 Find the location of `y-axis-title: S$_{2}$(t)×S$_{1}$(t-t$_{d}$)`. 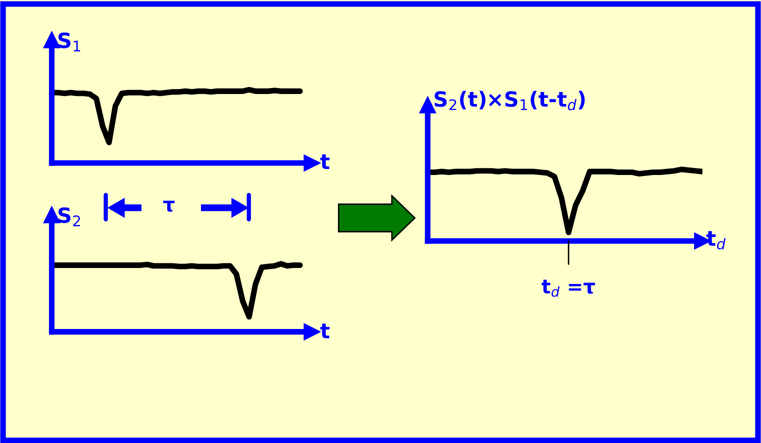

y-axis-title: S$_{2}$(t)×S$_{1}$(t-t$_{d}$) is located at coordinates (509, 100).